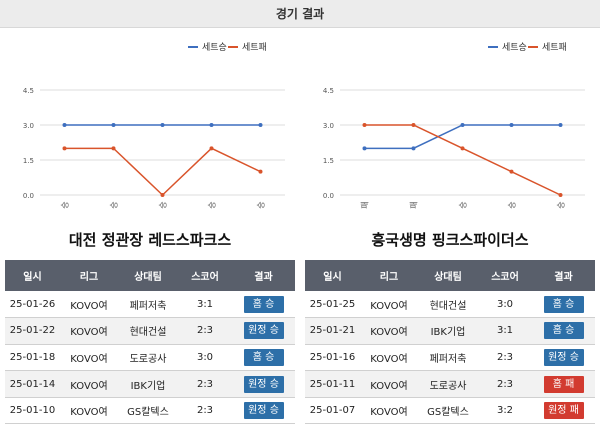  I want to click on cell-result: 홈 패, so click(563, 384).